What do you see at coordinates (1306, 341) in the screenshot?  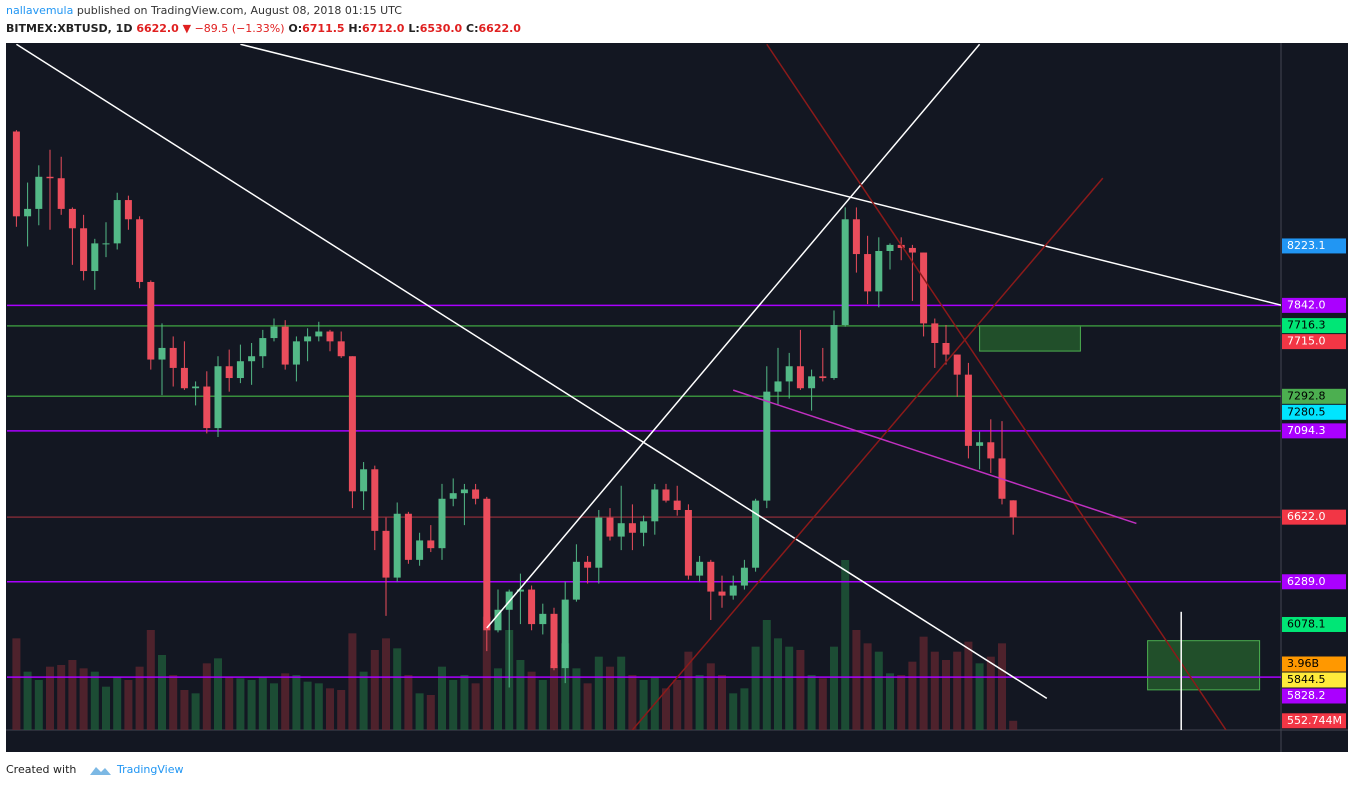 I see `price-tag-label: 7715.0` at bounding box center [1306, 341].